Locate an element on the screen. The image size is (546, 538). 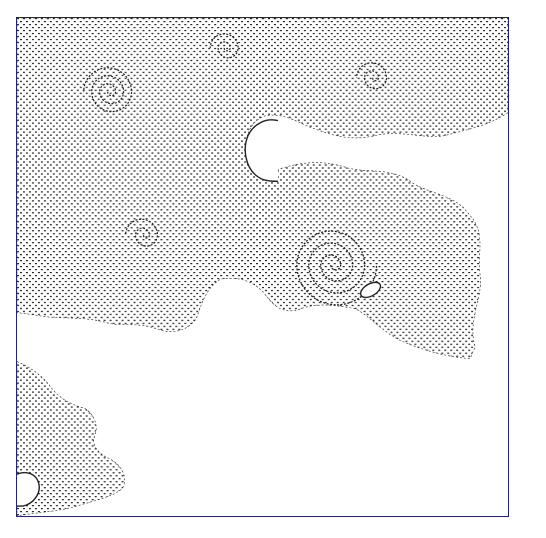
bulb-outline-center is located at coordinates (261, 151).